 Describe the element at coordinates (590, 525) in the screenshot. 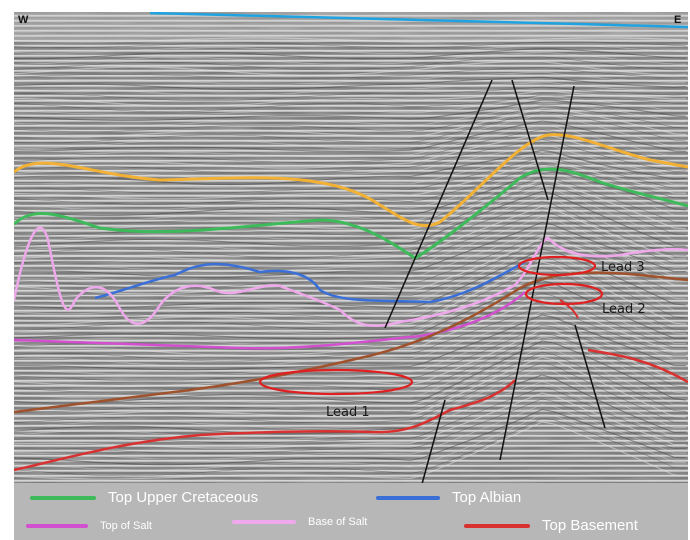

I see `legend-label: Top Basement` at that location.